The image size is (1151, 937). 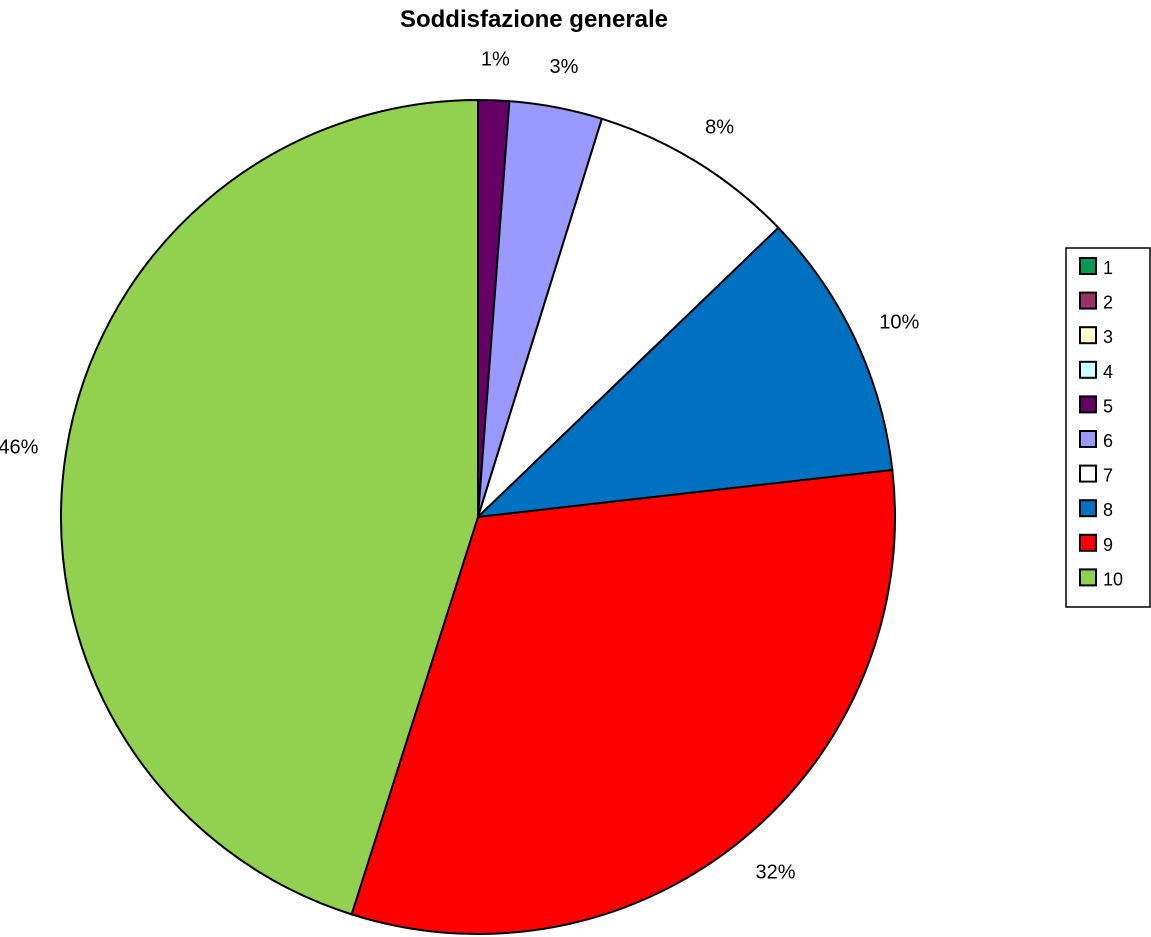 I want to click on legend-label-8: 8, so click(x=1108, y=510).